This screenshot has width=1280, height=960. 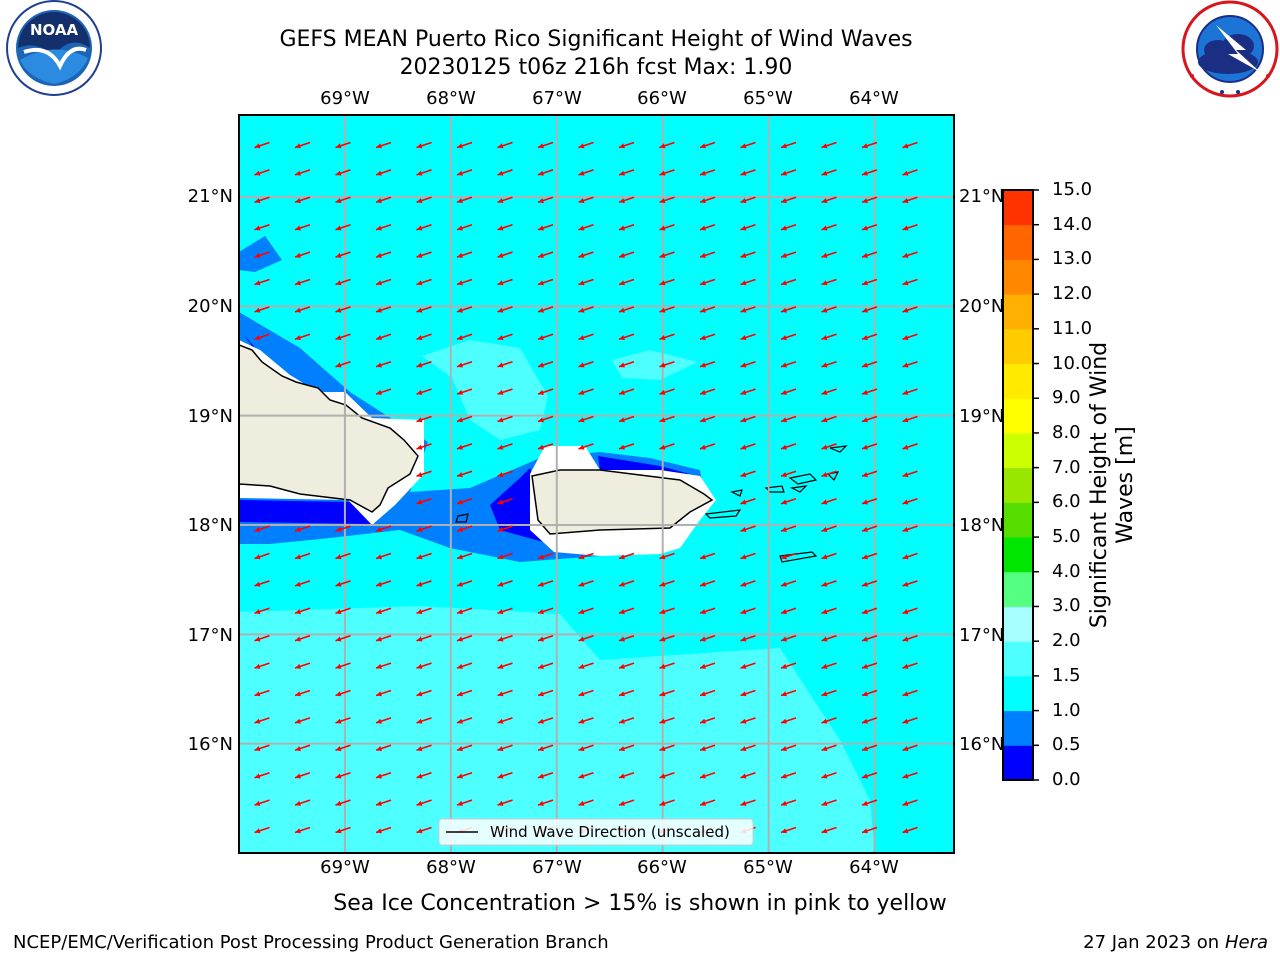 I want to click on lon-tick-top: 64°W, so click(x=874, y=98).